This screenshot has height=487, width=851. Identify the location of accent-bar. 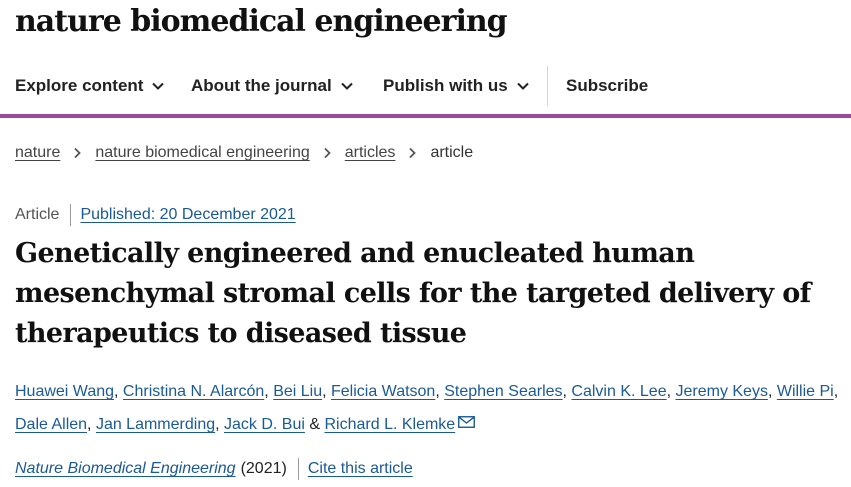
(425, 116).